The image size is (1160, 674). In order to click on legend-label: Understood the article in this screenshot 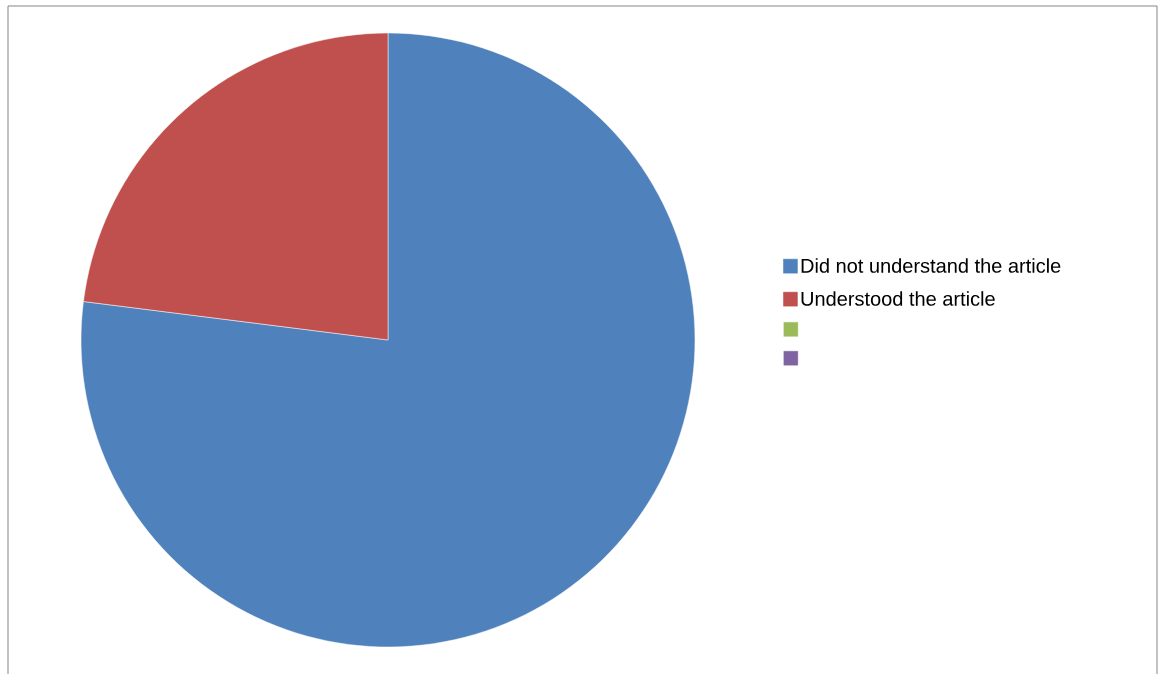, I will do `click(898, 298)`.